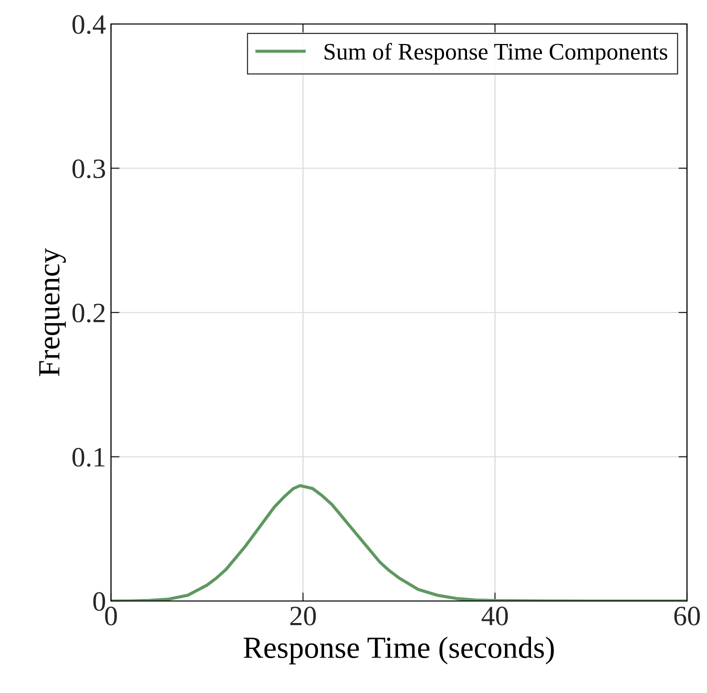  Describe the element at coordinates (88, 457) in the screenshot. I see `y-tick-label: 0.1` at that location.